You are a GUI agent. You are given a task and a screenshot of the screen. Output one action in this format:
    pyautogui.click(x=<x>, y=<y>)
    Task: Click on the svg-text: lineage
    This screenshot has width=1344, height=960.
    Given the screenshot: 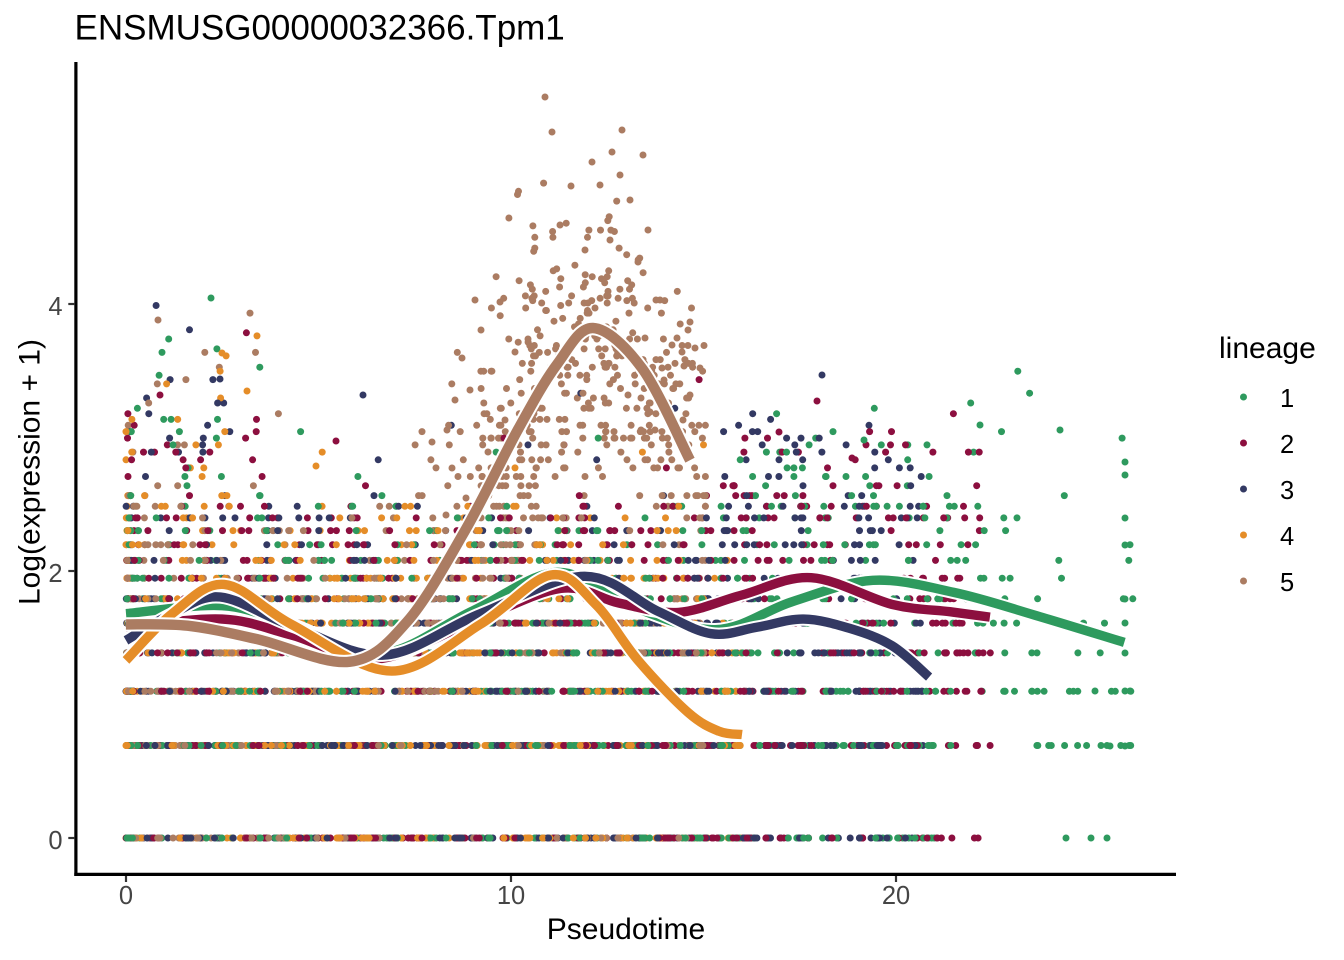 What is the action you would take?
    pyautogui.click(x=1267, y=348)
    